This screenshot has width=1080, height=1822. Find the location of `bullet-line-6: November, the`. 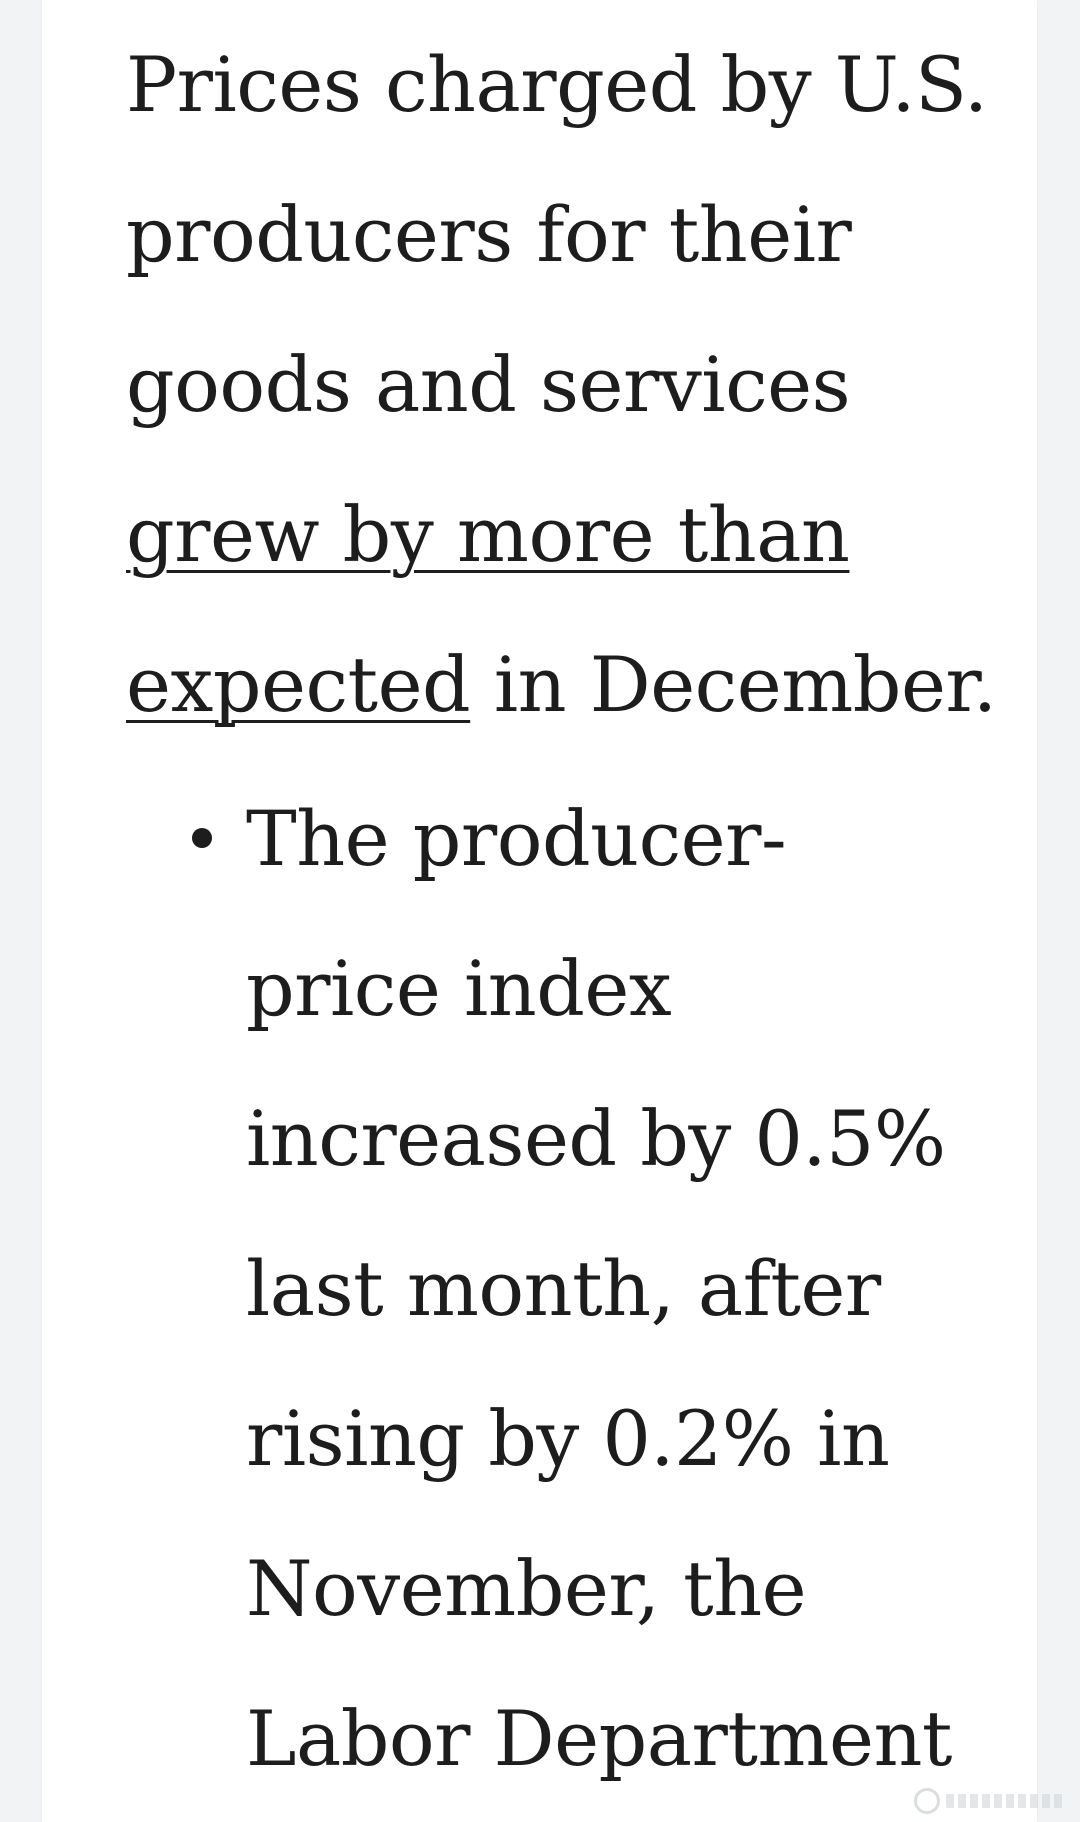

bullet-line-6: November, the is located at coordinates (526, 1588).